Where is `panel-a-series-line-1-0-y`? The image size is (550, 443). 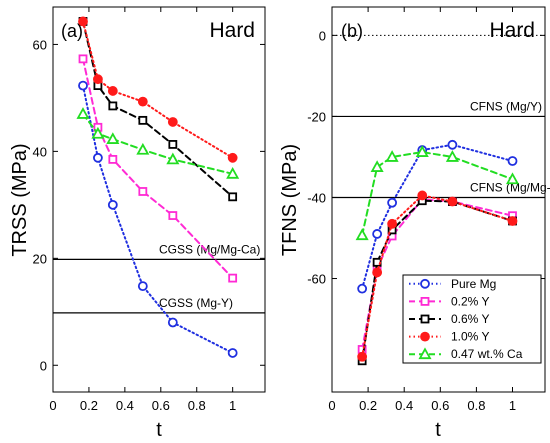 panel-a-series-line-1-0-y is located at coordinates (158, 89).